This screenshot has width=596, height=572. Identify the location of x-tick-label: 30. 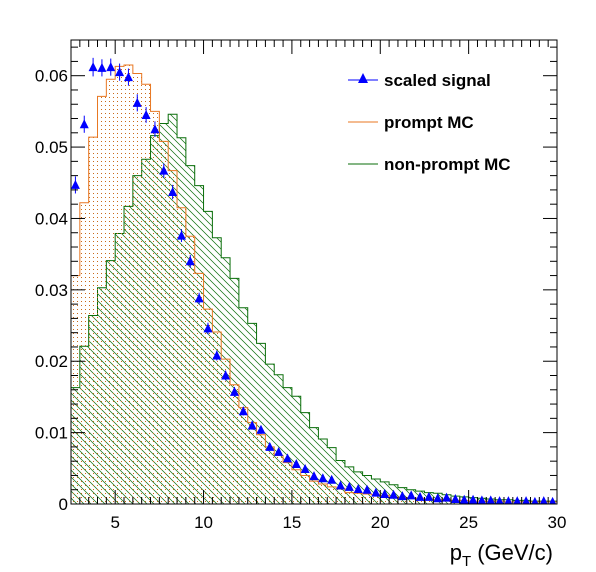
(557, 522).